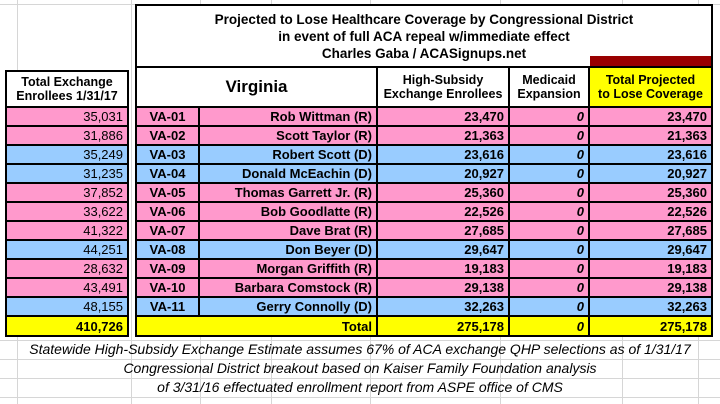 Image resolution: width=720 pixels, height=404 pixels. I want to click on total-projected-cell: 19,183, so click(650, 268).